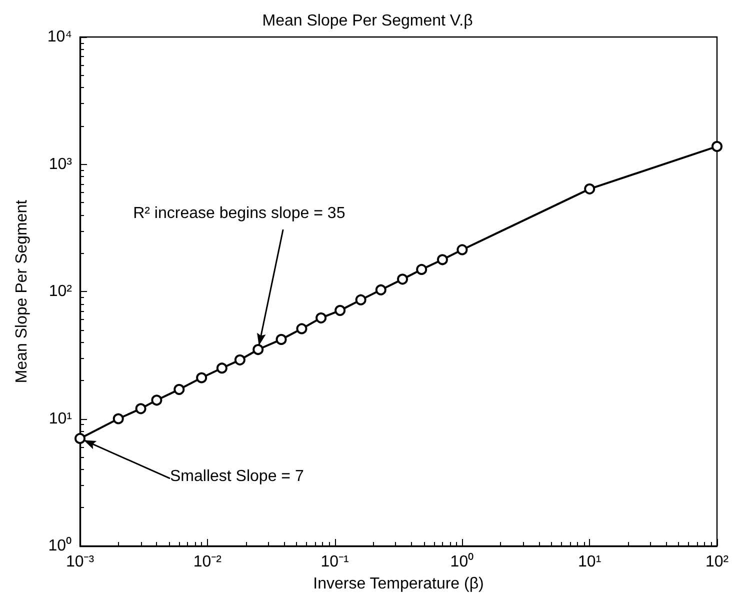 Image resolution: width=735 pixels, height=604 pixels. What do you see at coordinates (22, 291) in the screenshot?
I see `y-axis-title: Mean Slope Per Segment` at bounding box center [22, 291].